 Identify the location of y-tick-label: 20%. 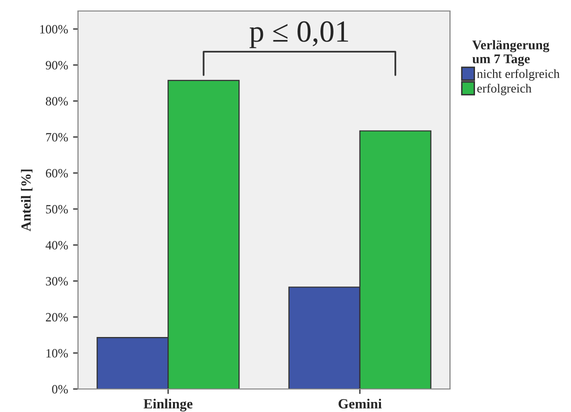
(57, 317).